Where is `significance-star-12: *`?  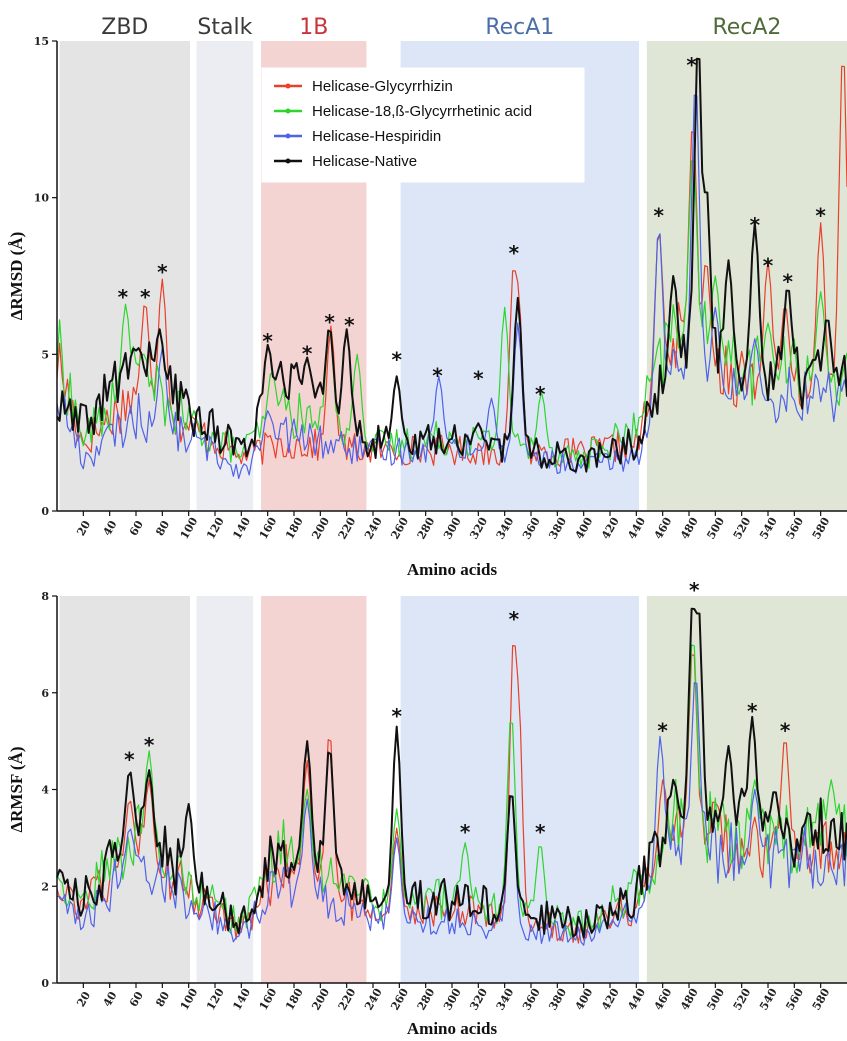
significance-star-12: * is located at coordinates (658, 215).